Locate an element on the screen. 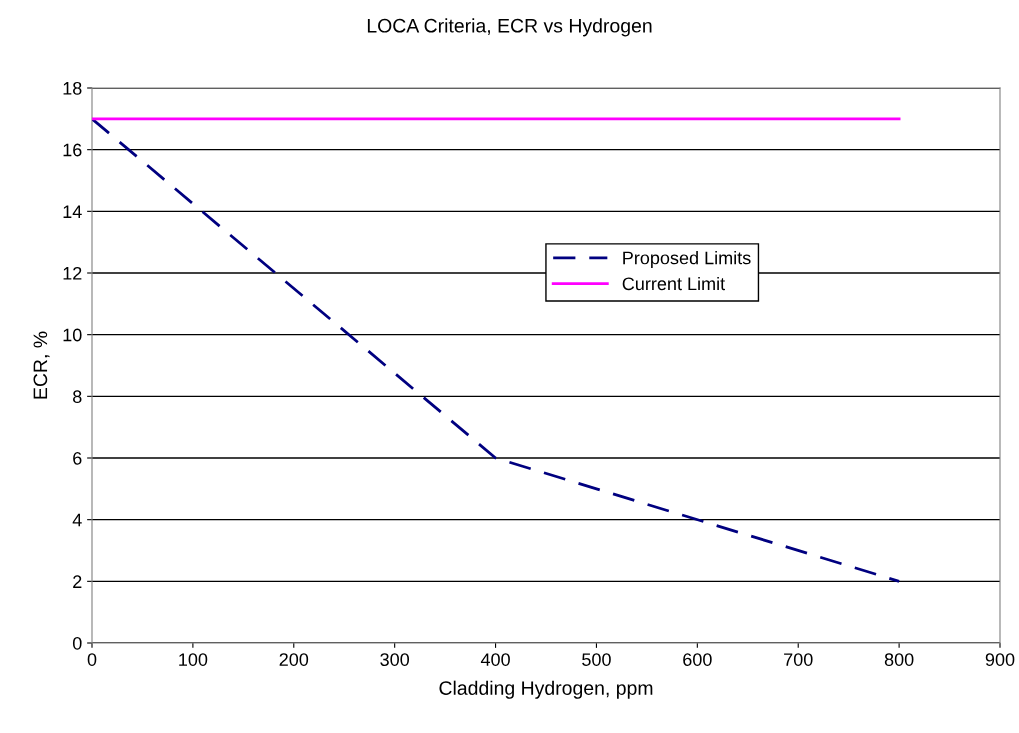 This screenshot has height=733, width=1019. y-tick-label: 6 is located at coordinates (77, 458).